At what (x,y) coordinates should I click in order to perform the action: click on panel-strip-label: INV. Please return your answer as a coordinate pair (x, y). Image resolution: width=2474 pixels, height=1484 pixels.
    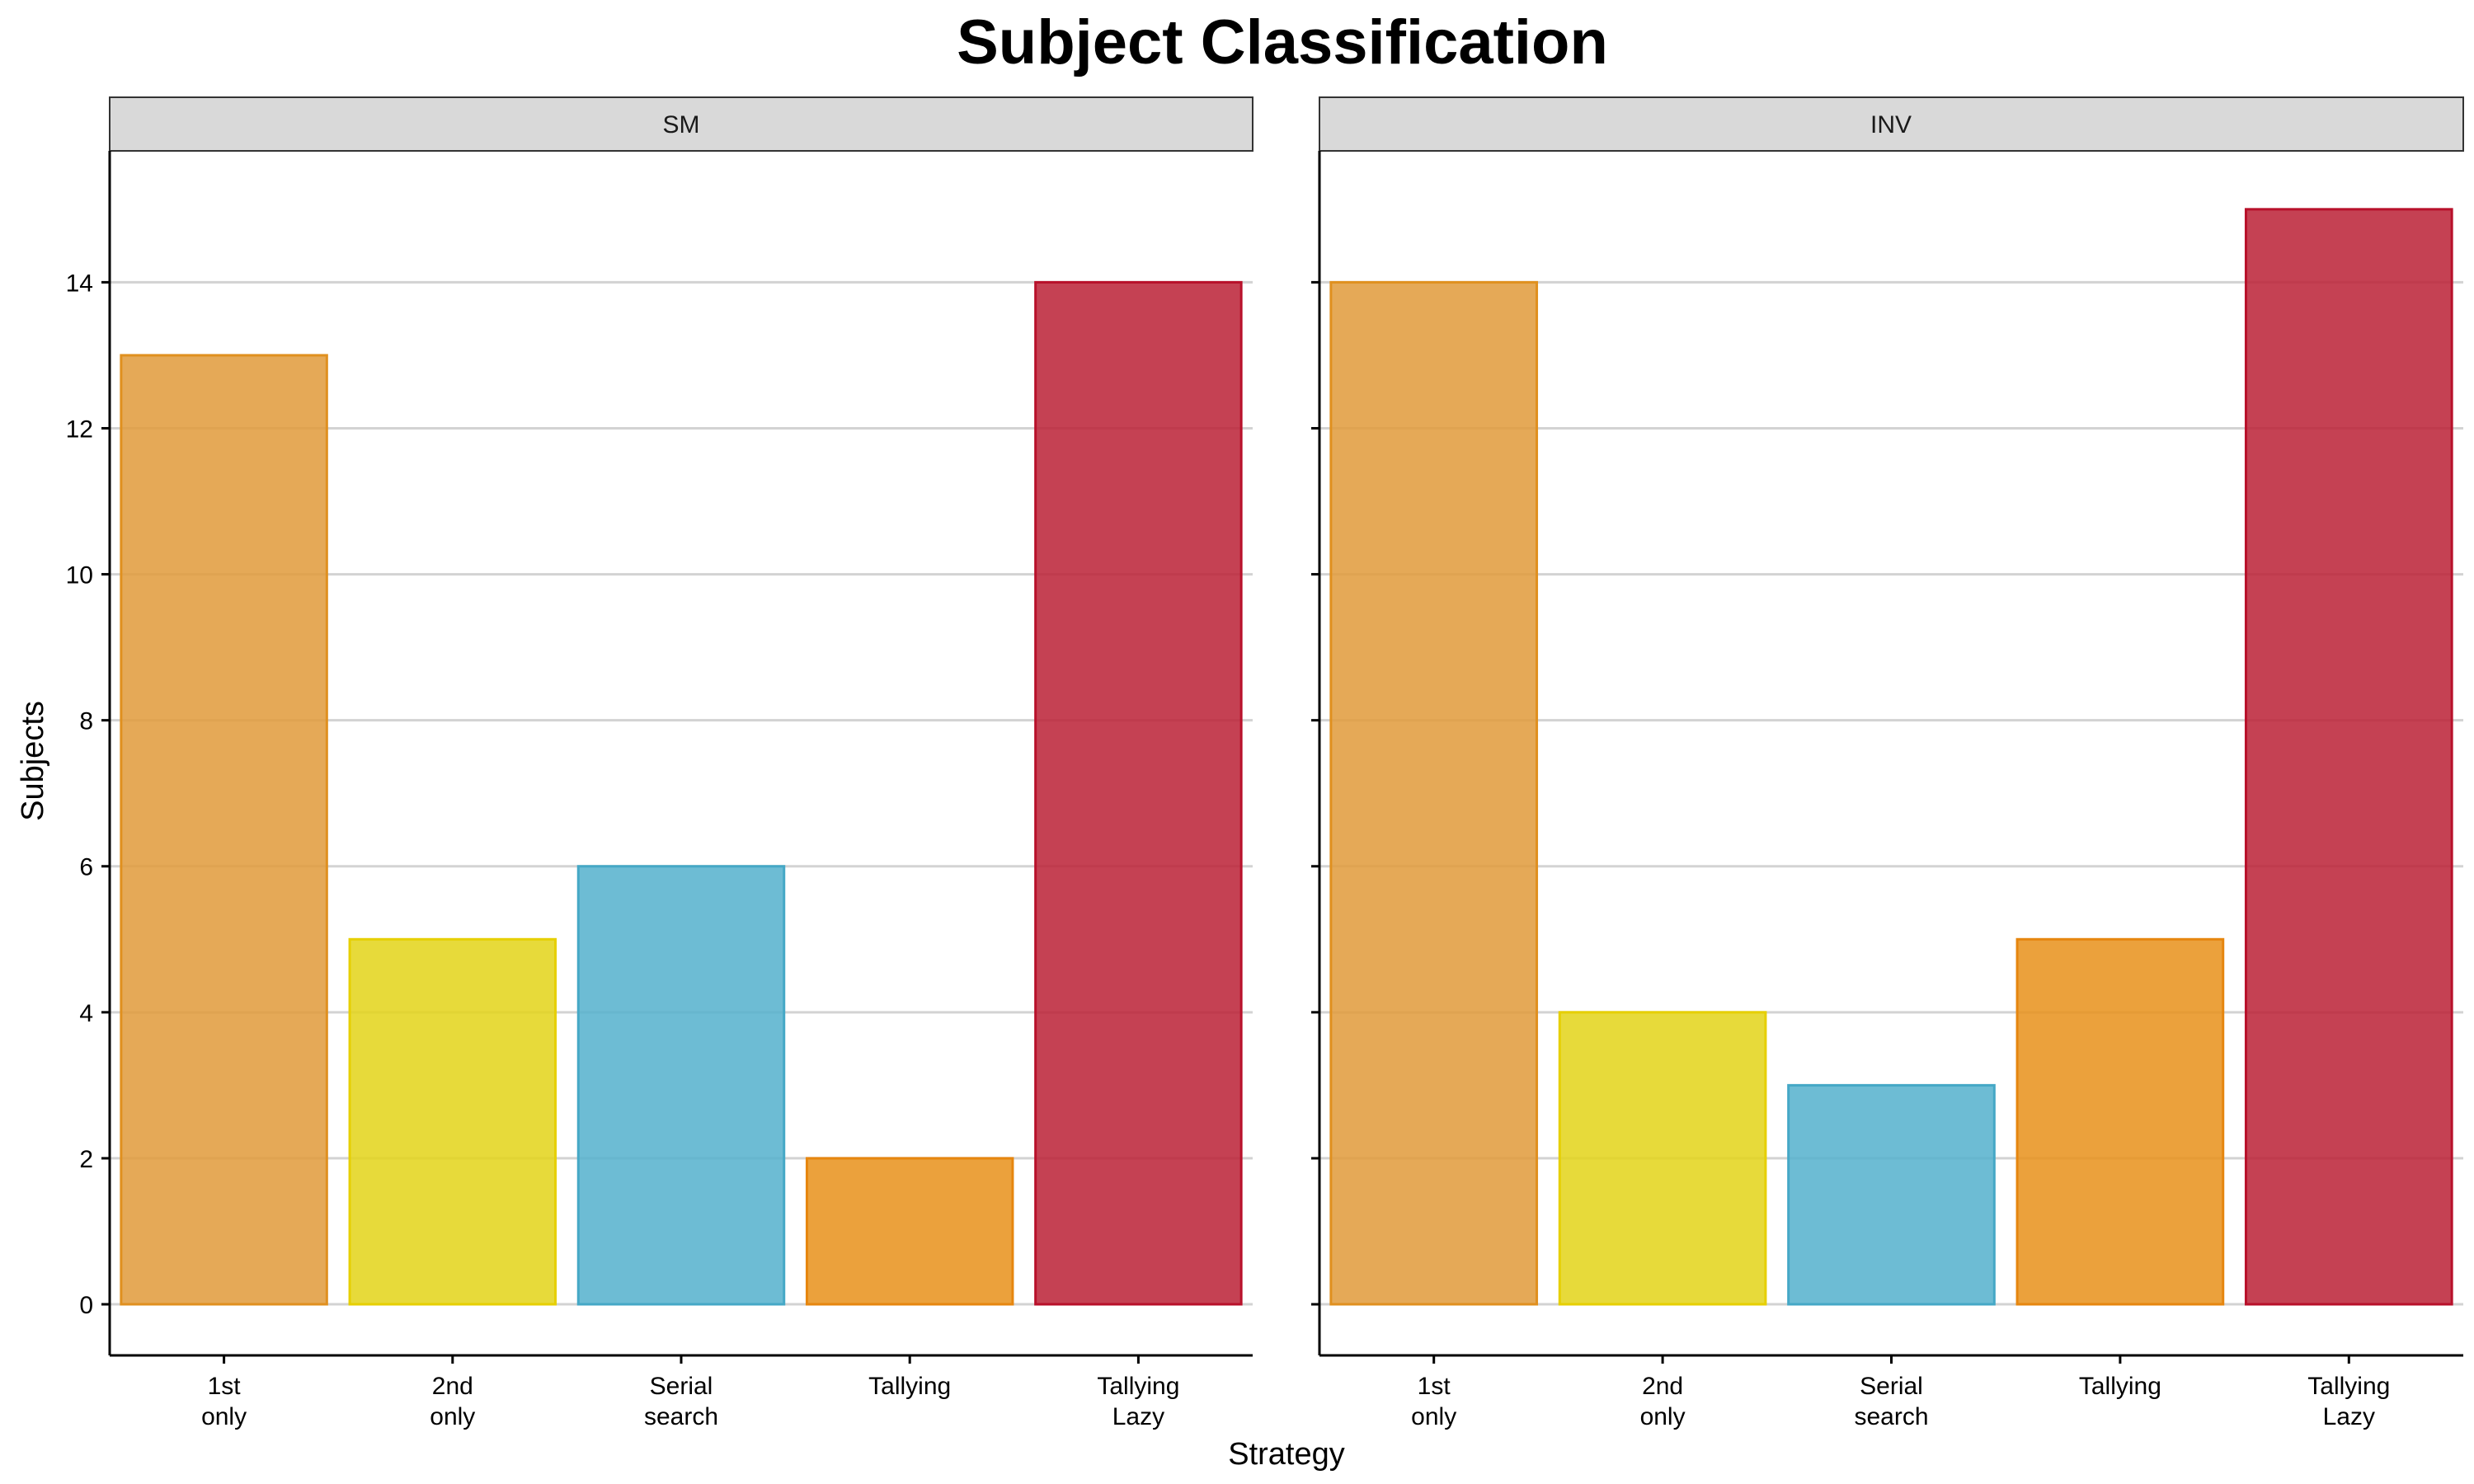
    Looking at the image, I should click on (1891, 125).